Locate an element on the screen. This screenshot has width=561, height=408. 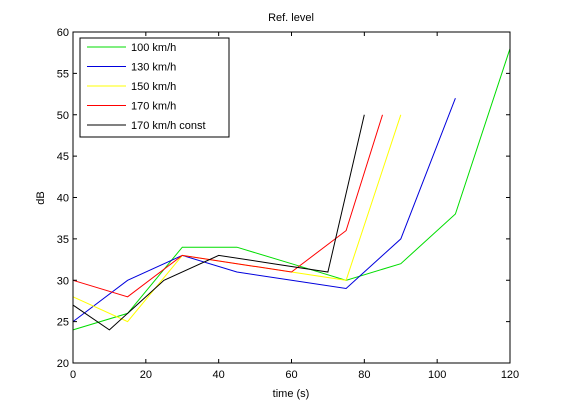
legend-label-0: 100 km/h is located at coordinates (153, 48).